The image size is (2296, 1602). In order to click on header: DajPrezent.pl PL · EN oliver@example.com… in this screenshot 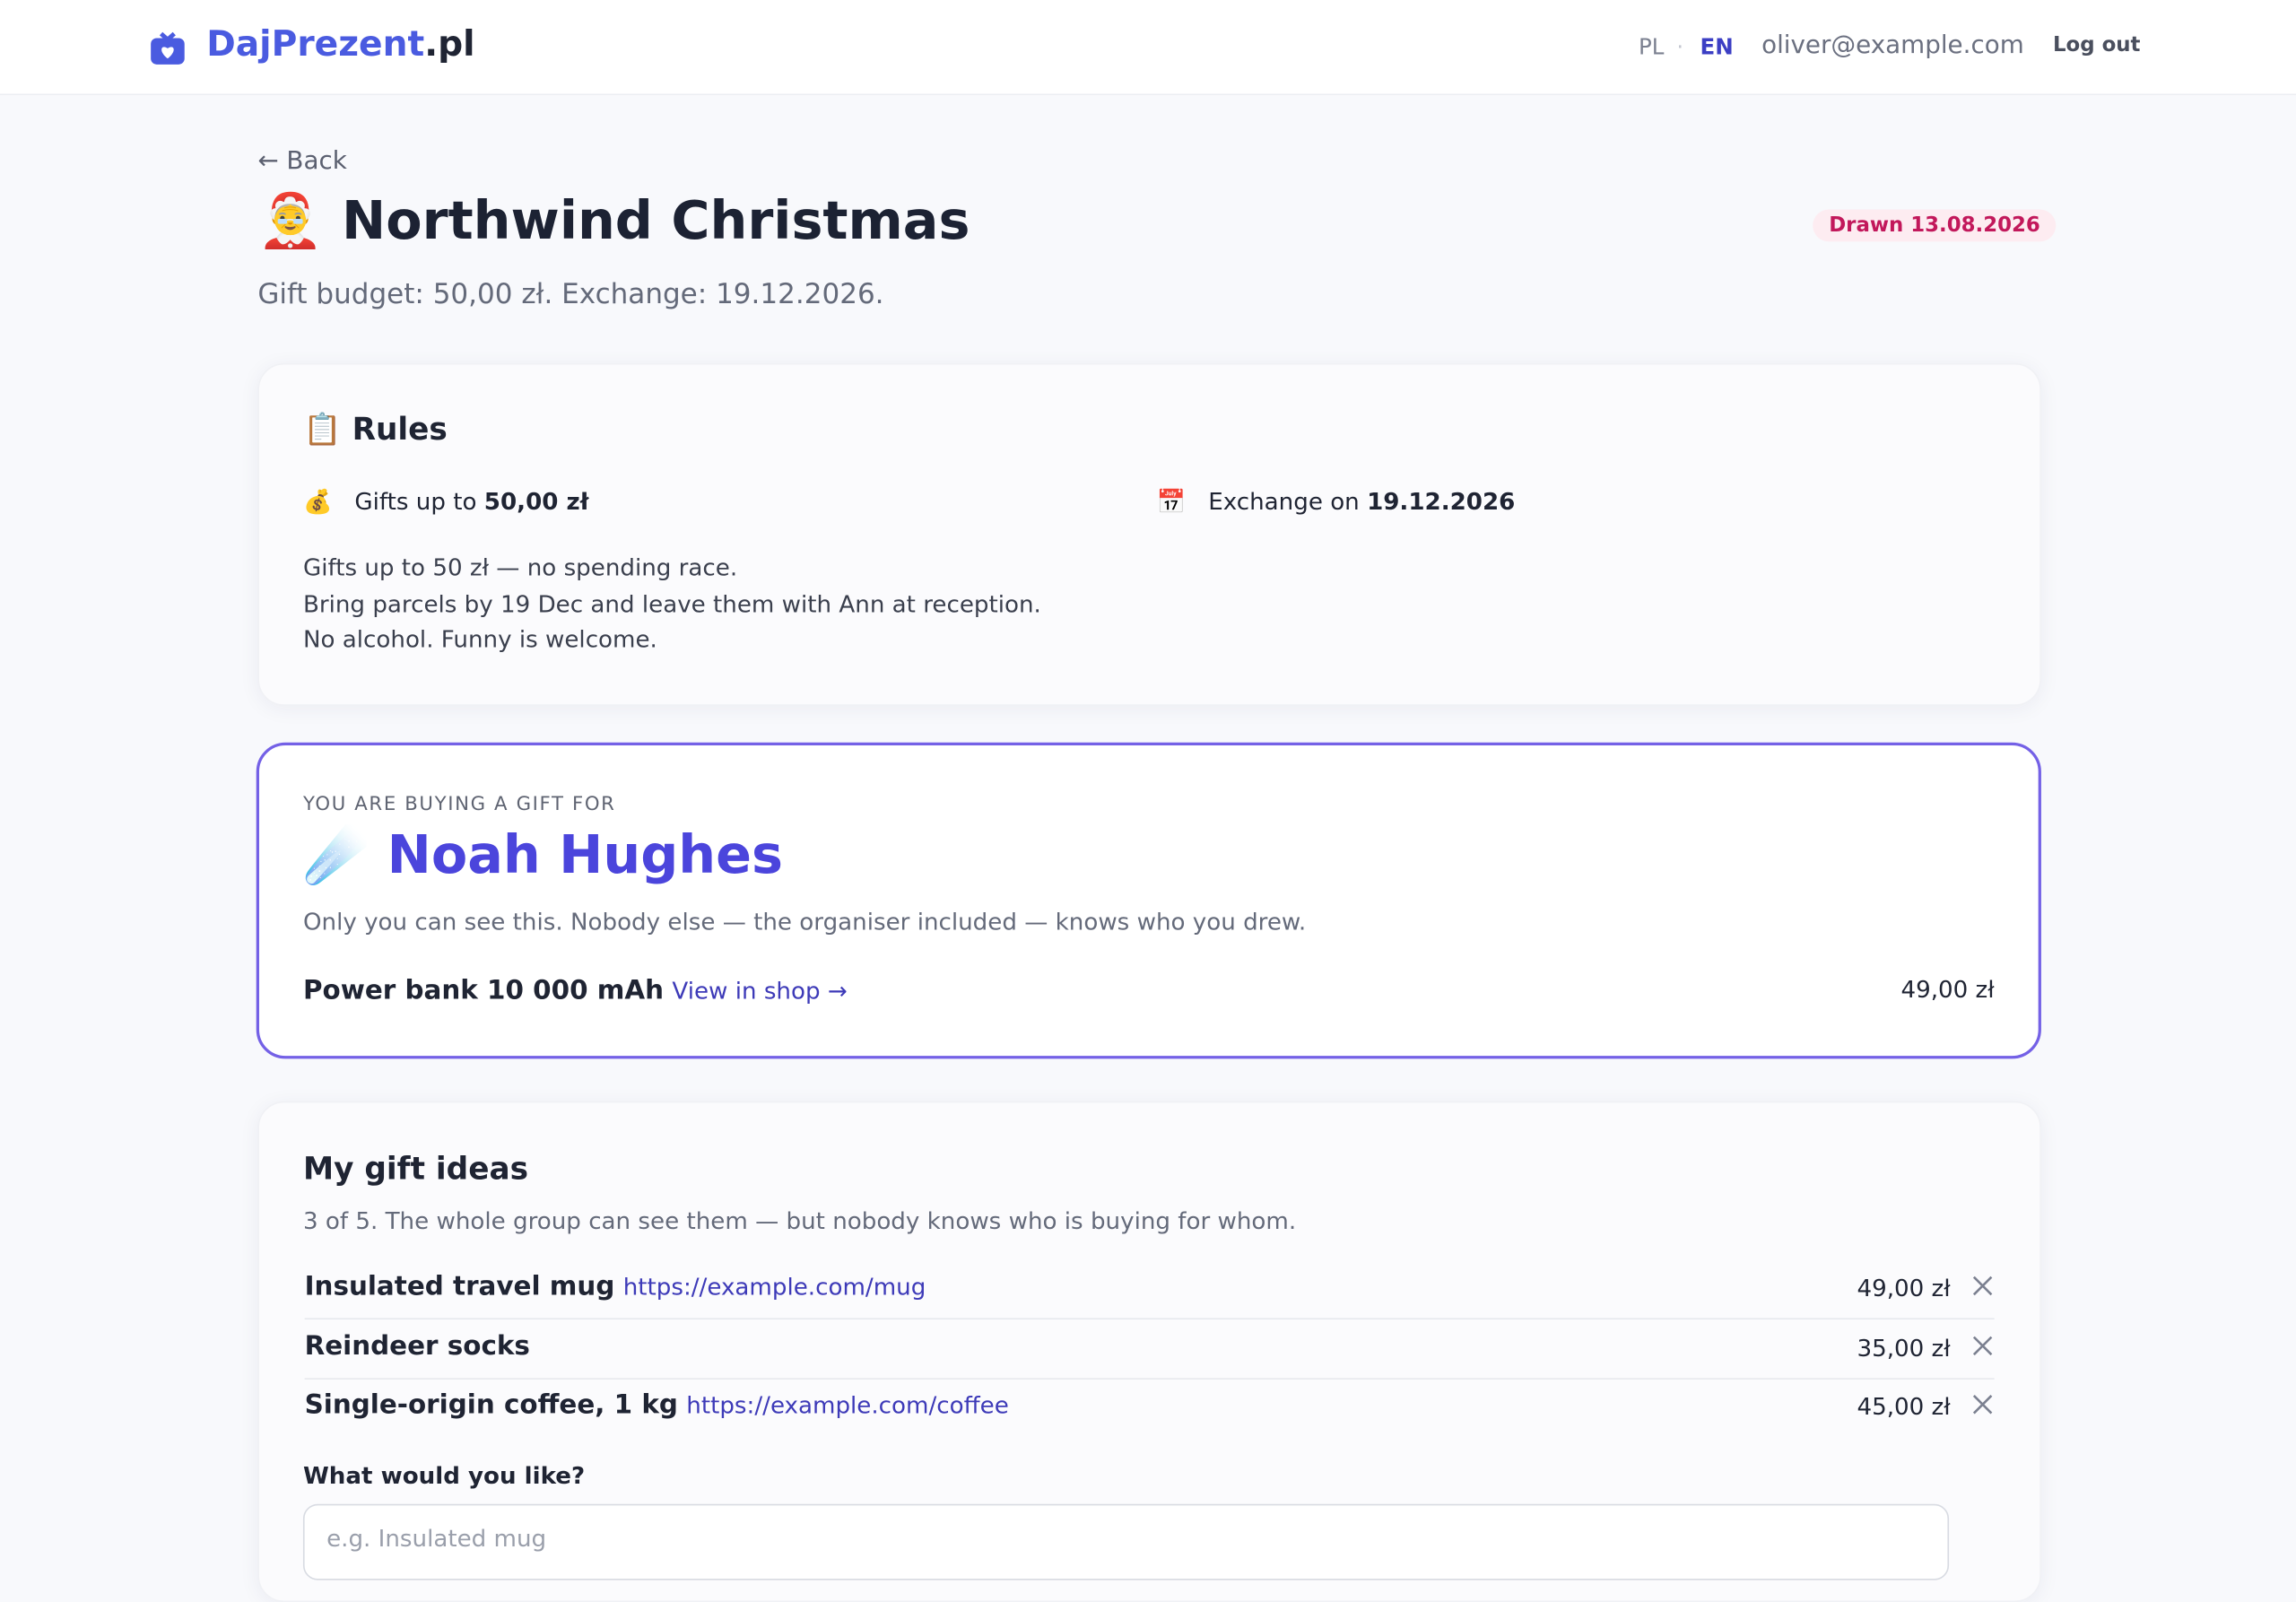, I will do `click(1148, 48)`.